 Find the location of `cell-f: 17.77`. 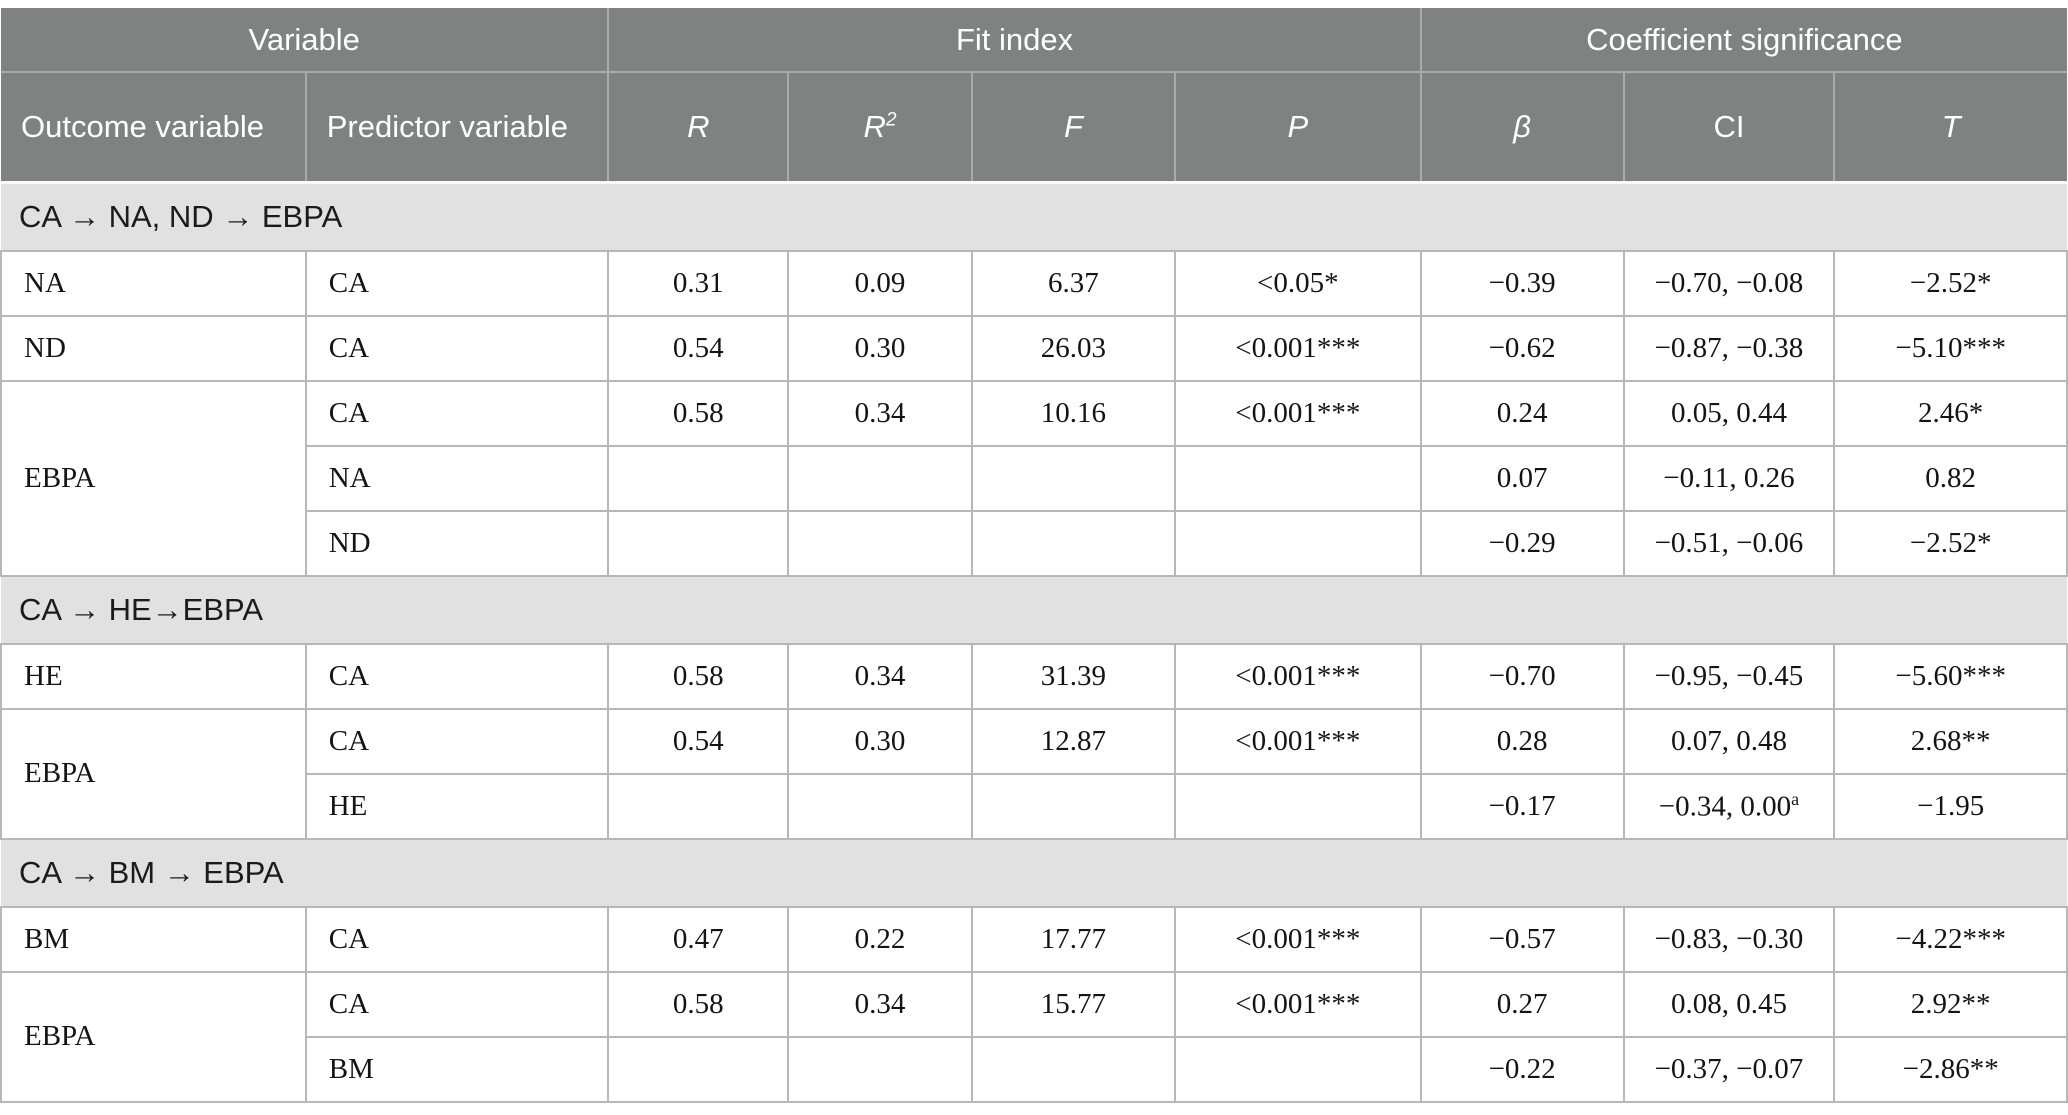

cell-f: 17.77 is located at coordinates (1073, 939).